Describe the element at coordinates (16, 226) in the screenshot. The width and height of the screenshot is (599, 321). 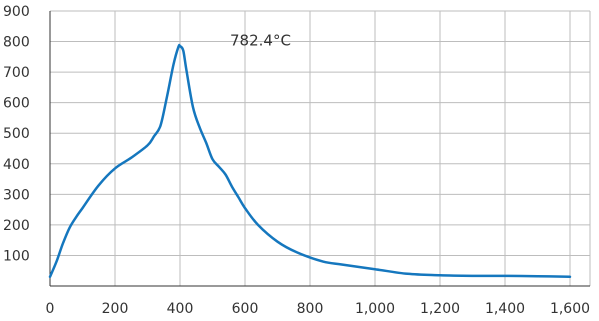
I see `y-tick-label: 200` at that location.